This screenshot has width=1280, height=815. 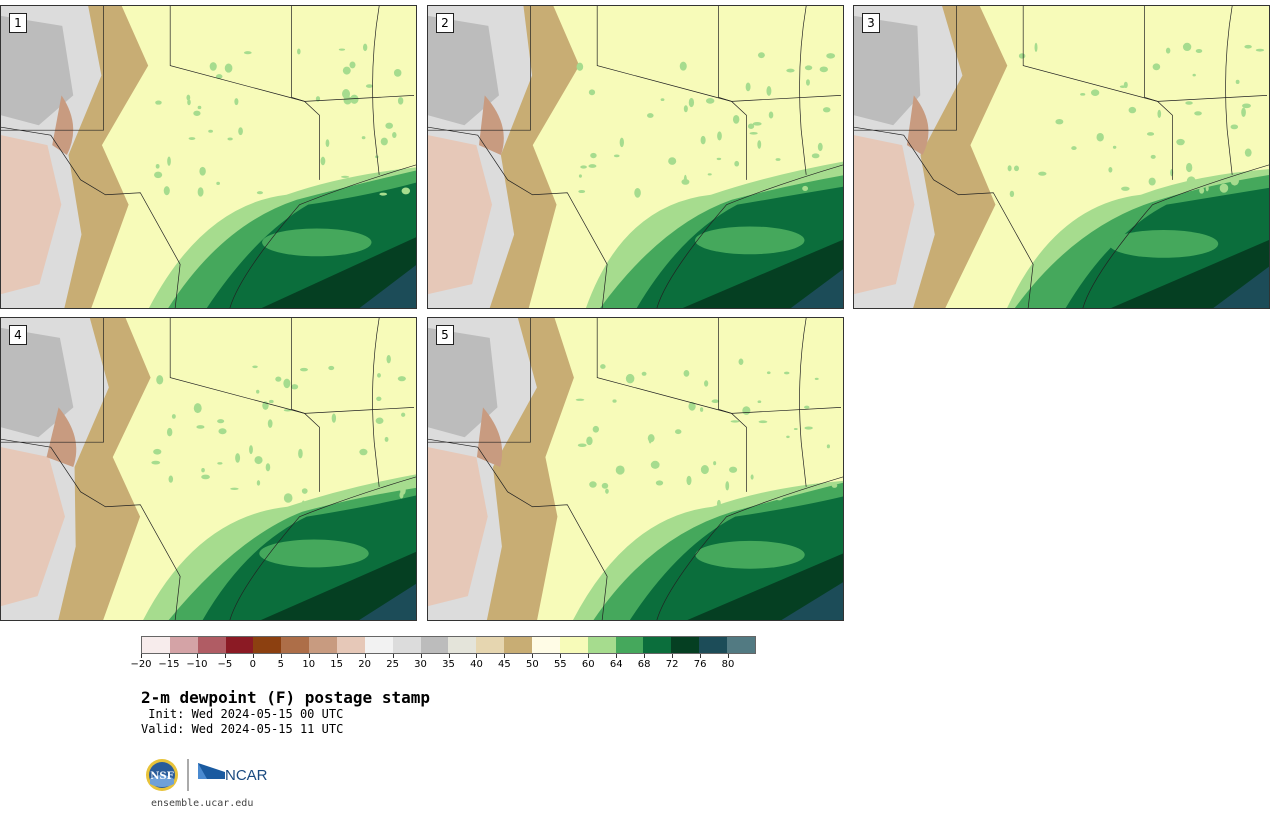 I want to click on panel-label: 1, so click(x=18, y=23).